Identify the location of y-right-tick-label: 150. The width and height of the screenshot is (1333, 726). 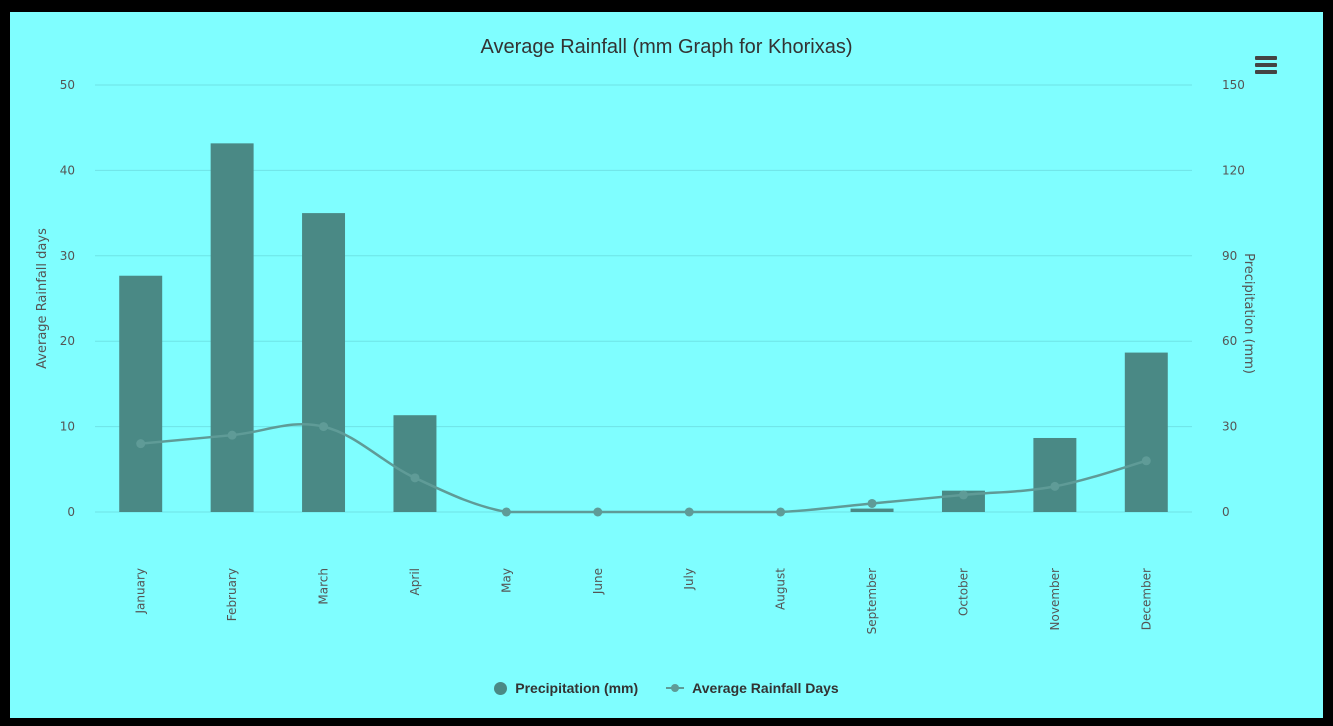
(1233, 85).